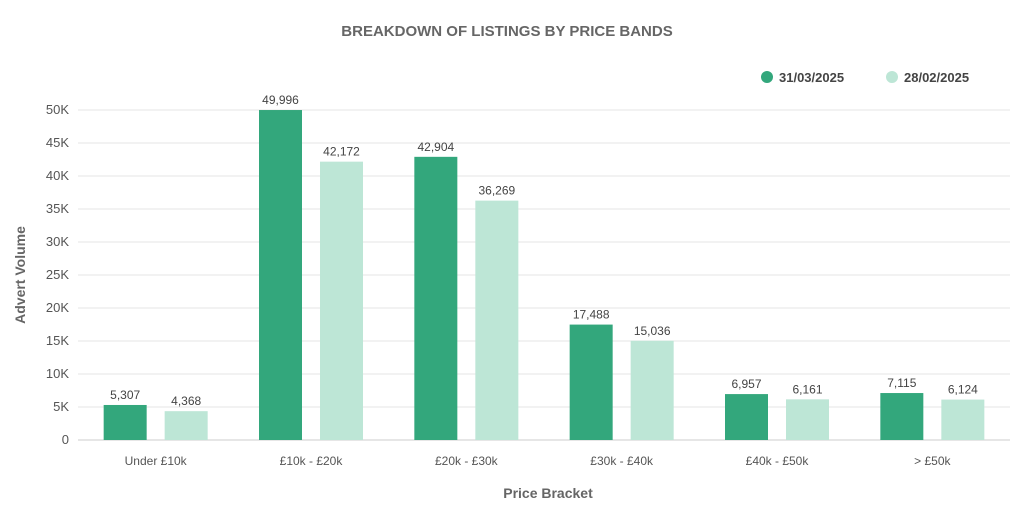  Describe the element at coordinates (57, 109) in the screenshot. I see `y-tick-label: 50K` at that location.